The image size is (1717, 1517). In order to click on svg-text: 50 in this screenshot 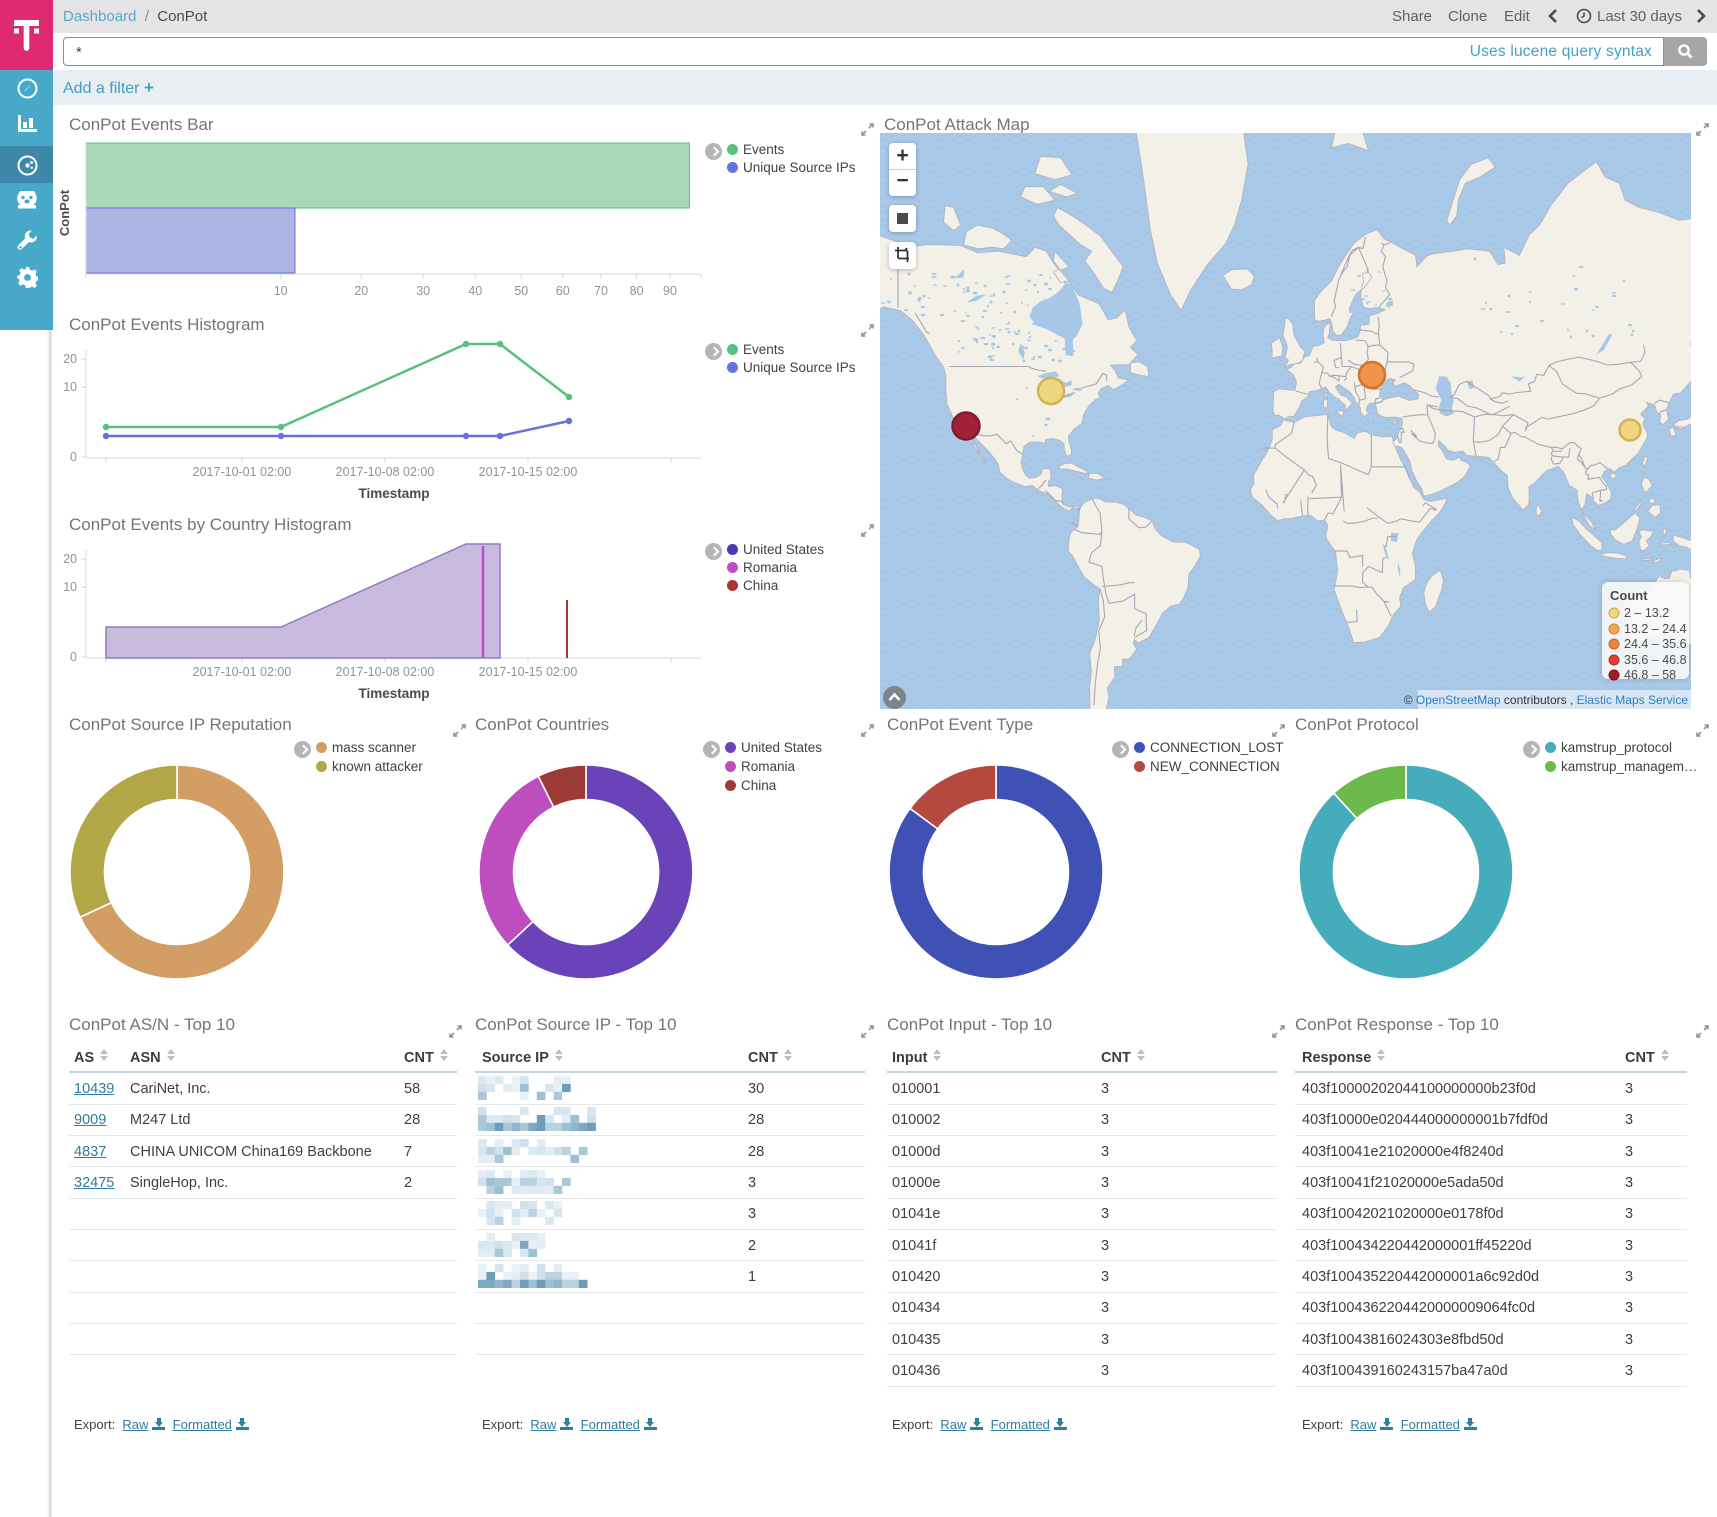, I will do `click(521, 291)`.